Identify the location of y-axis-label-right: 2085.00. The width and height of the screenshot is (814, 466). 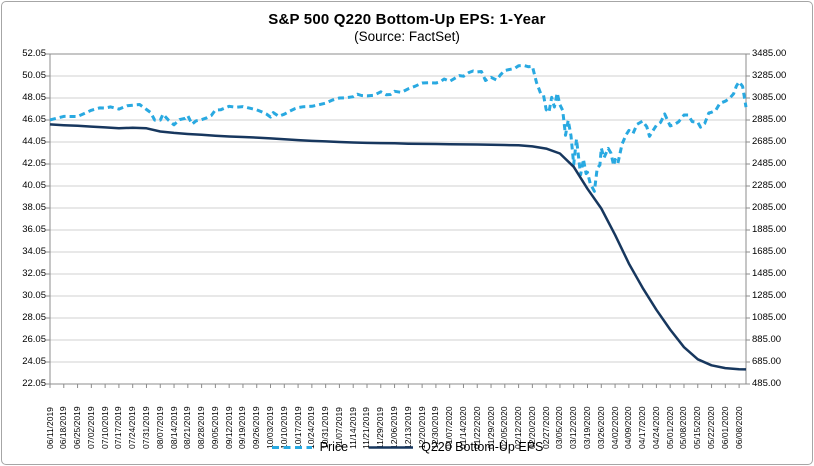
(769, 207).